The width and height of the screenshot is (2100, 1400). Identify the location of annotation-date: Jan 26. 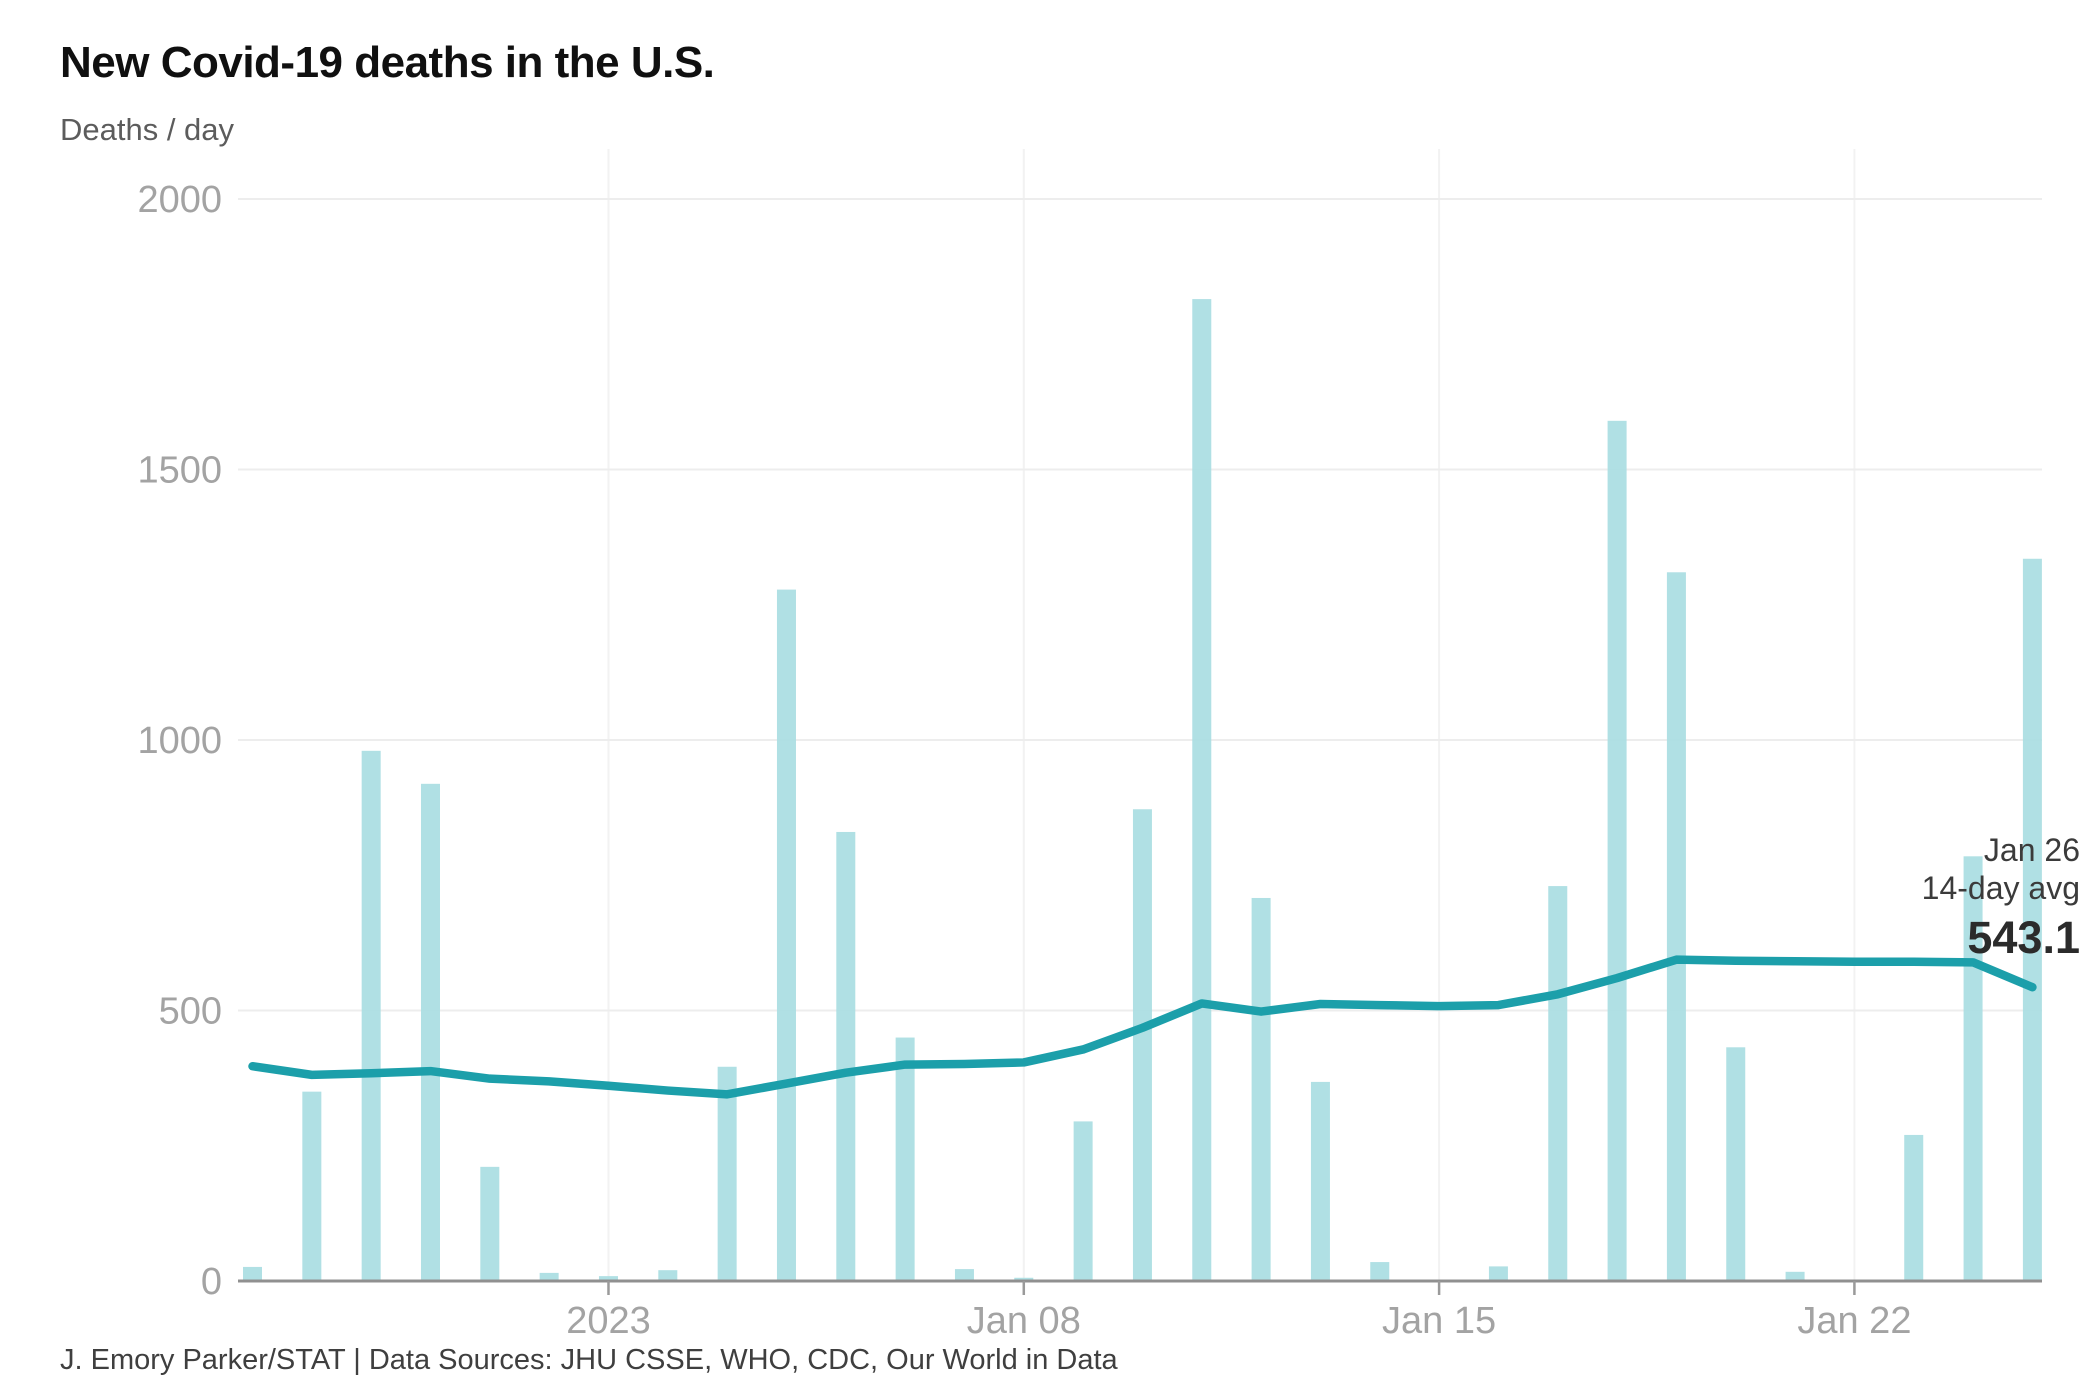
(2031, 850).